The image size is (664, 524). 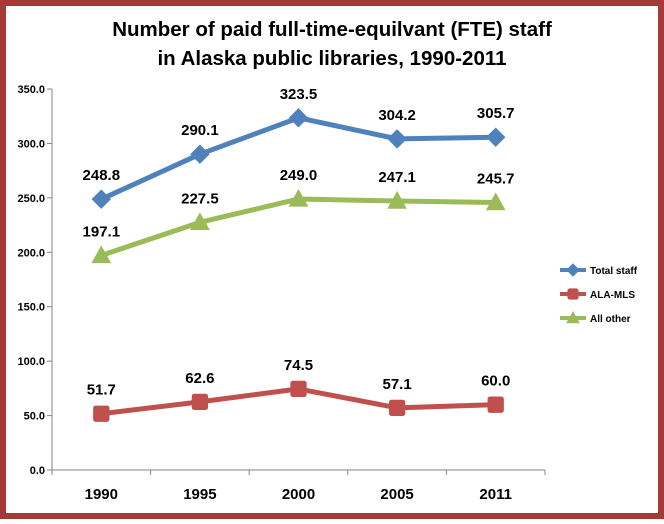 What do you see at coordinates (299, 94) in the screenshot?
I see `data-label: 323.5` at bounding box center [299, 94].